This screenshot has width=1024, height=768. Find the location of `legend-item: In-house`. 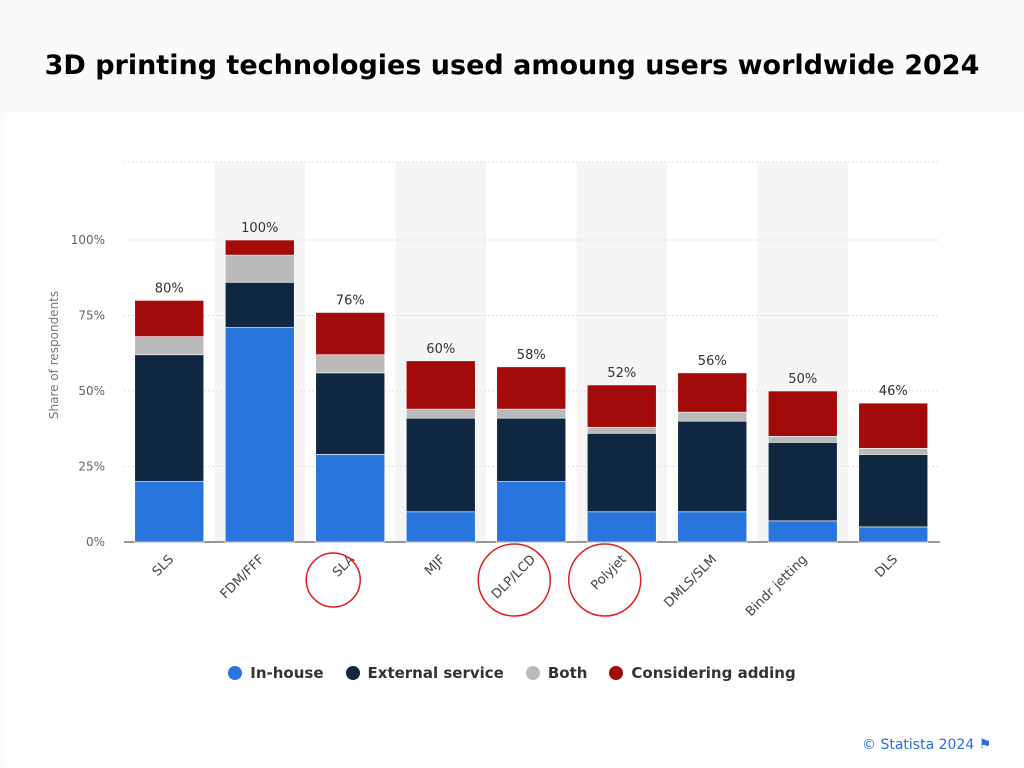

legend-item: In-house is located at coordinates (276, 673).